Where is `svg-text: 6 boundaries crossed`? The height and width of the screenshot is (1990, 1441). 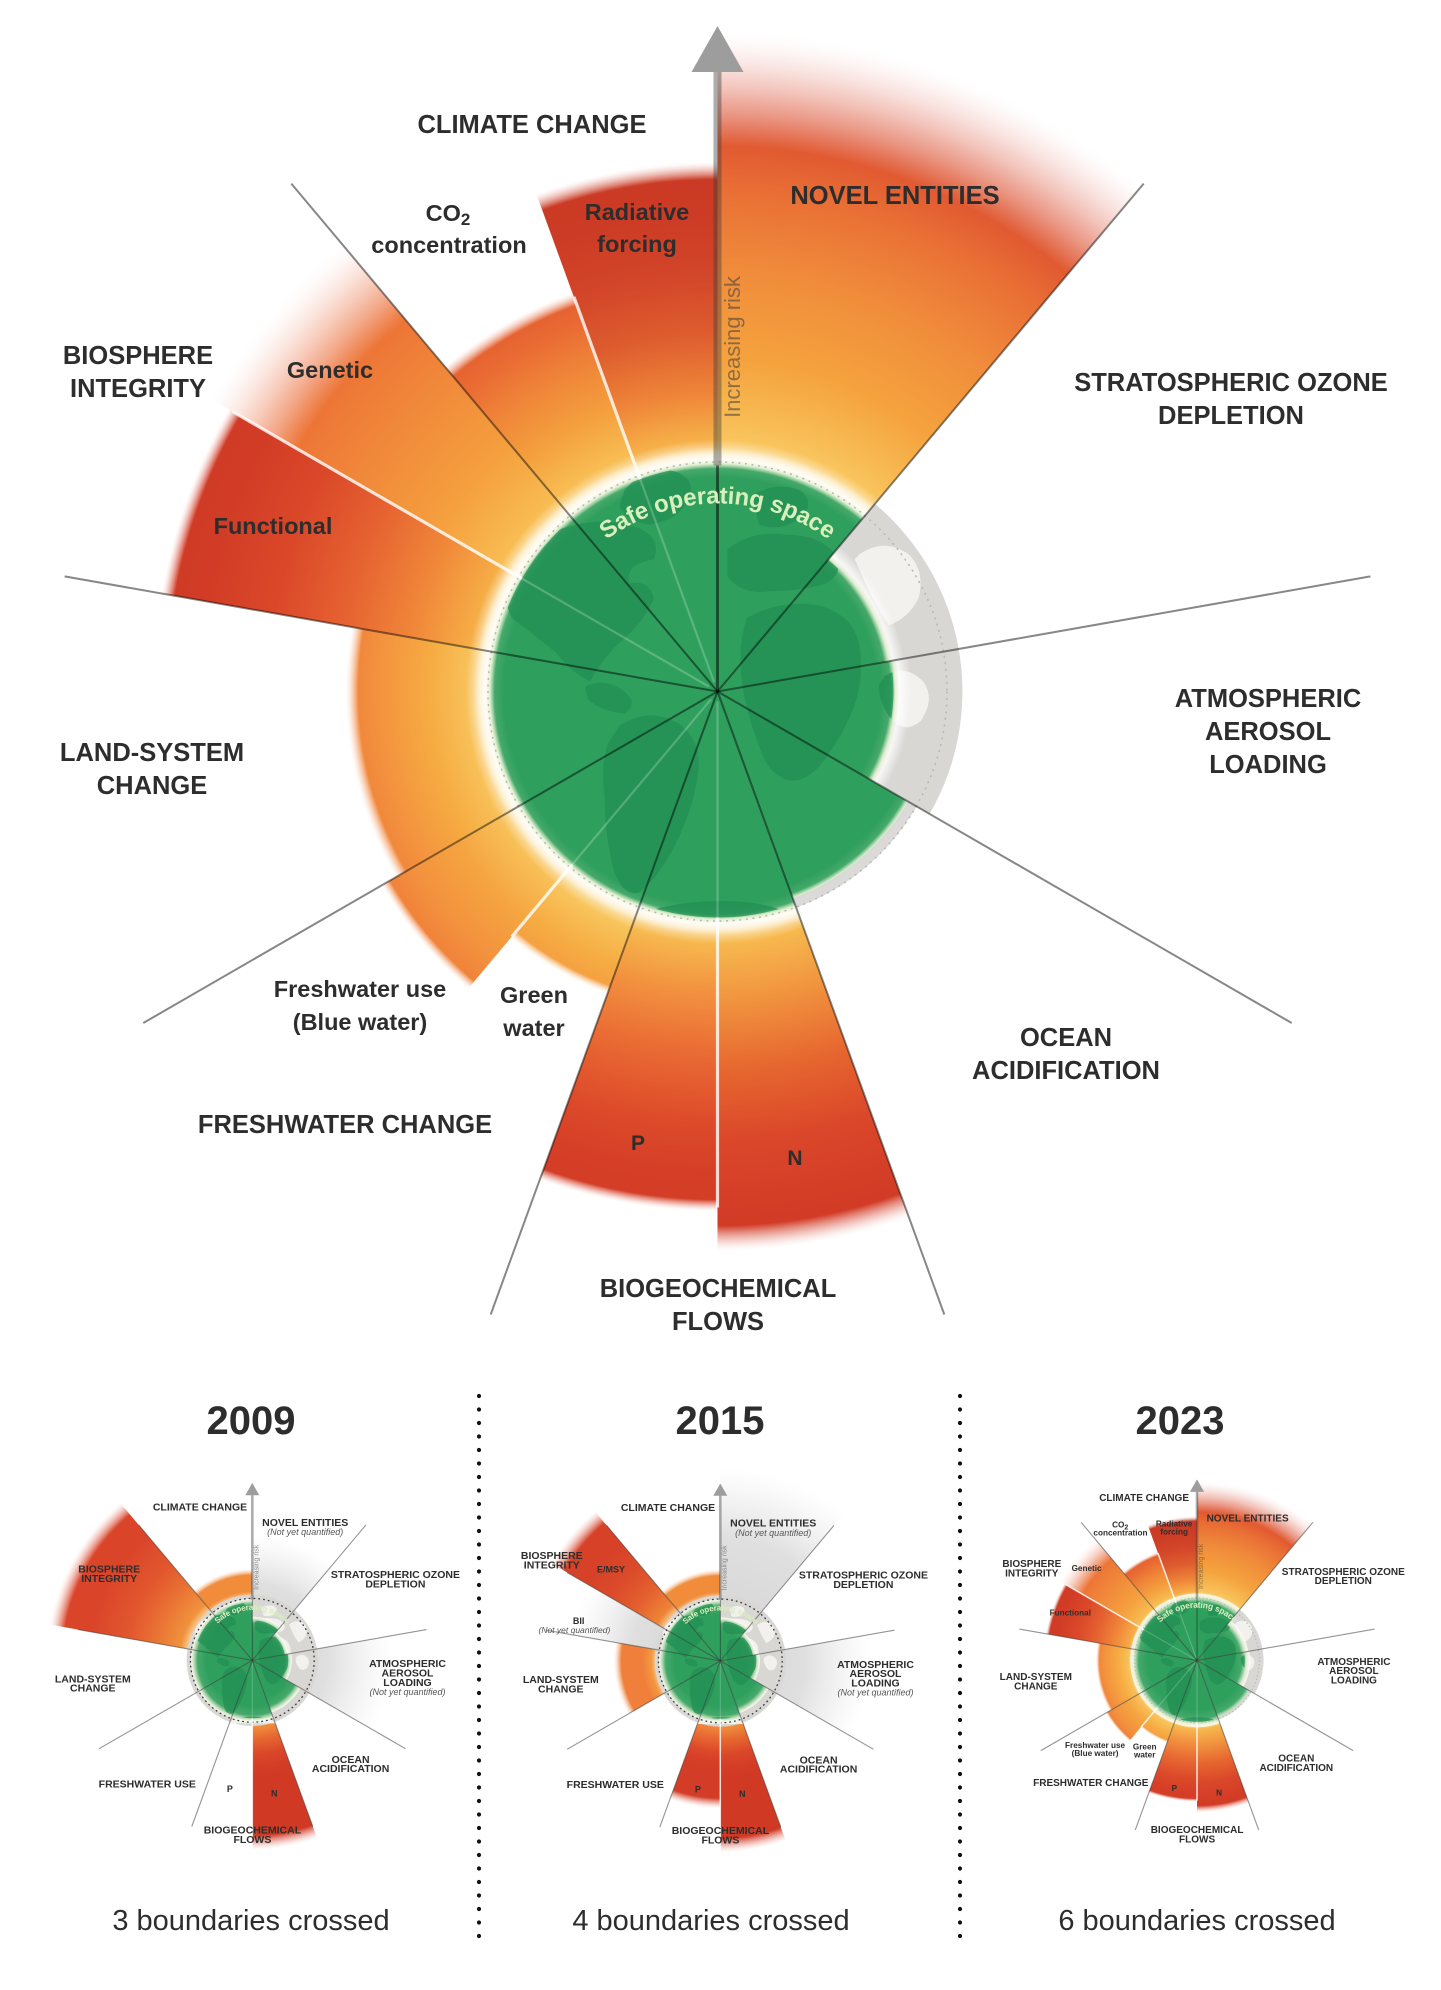
svg-text: 6 boundaries crossed is located at coordinates (1196, 1921).